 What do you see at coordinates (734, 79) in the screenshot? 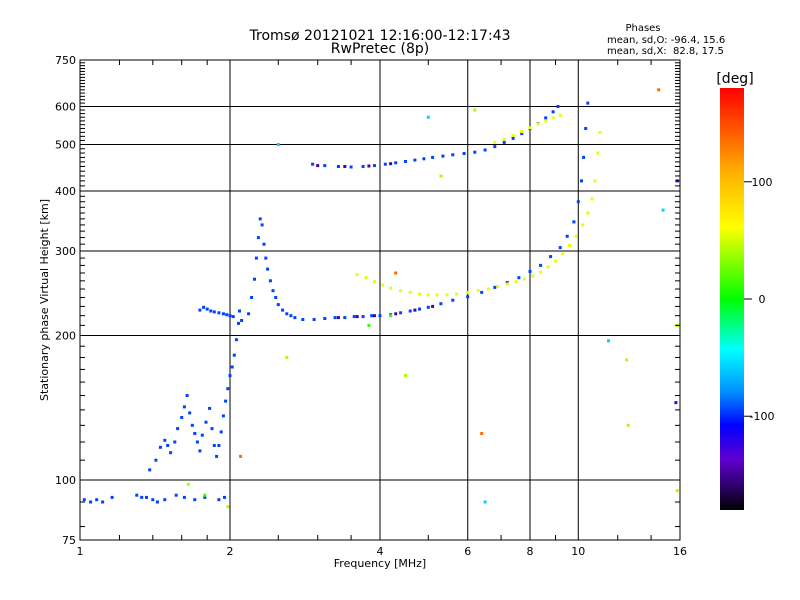
I see `colorbar-label: [deg]` at bounding box center [734, 79].